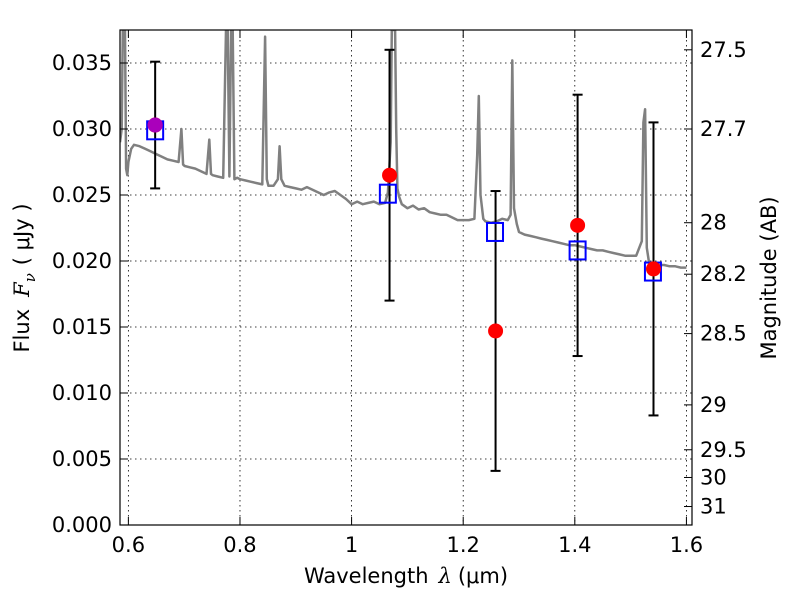 The width and height of the screenshot is (800, 600). I want to click on right-axis-title: Magnitude (AB), so click(769, 277).